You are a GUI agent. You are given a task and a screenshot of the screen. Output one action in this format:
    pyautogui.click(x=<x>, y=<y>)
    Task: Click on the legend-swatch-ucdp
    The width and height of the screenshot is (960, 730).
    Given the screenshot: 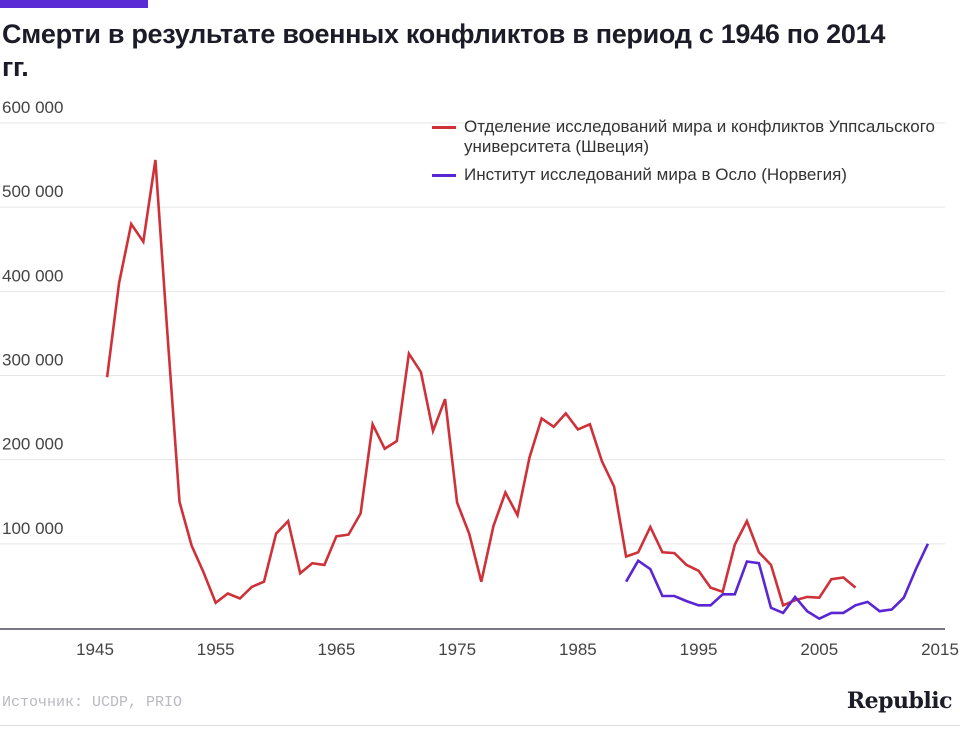 What is the action you would take?
    pyautogui.click(x=444, y=127)
    